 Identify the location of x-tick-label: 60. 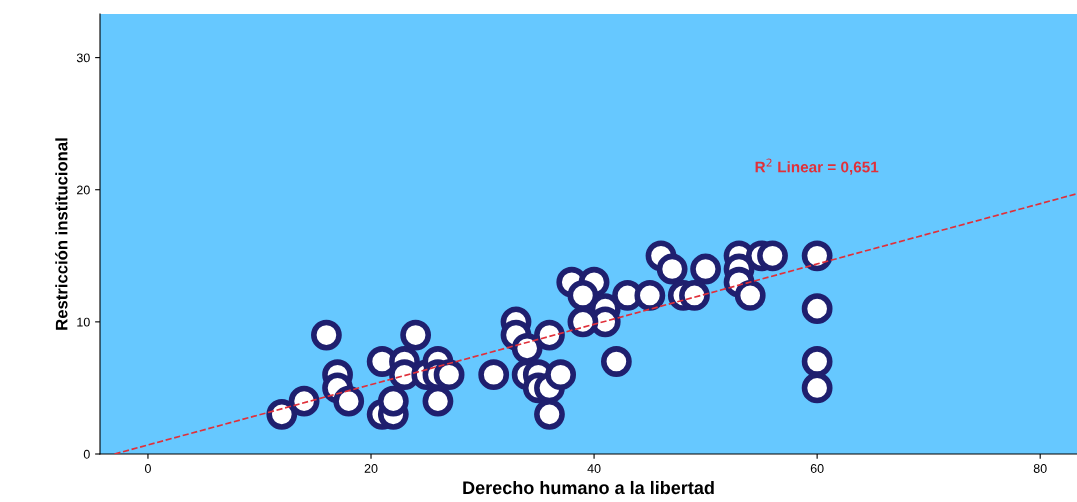
(817, 468).